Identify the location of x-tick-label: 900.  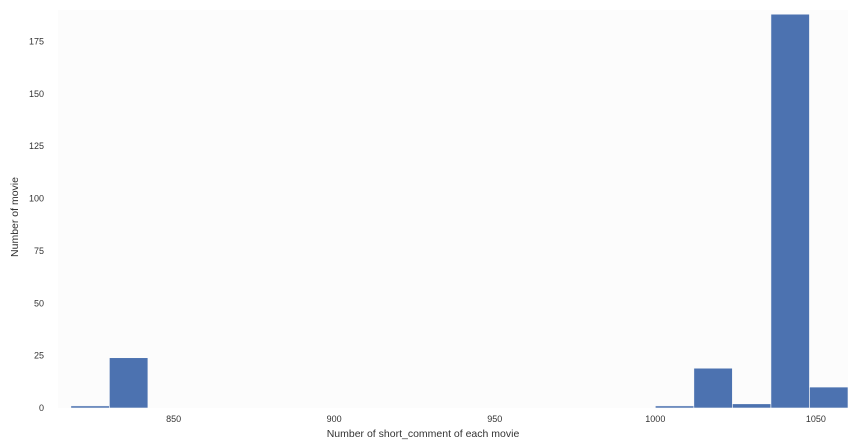
(334, 419).